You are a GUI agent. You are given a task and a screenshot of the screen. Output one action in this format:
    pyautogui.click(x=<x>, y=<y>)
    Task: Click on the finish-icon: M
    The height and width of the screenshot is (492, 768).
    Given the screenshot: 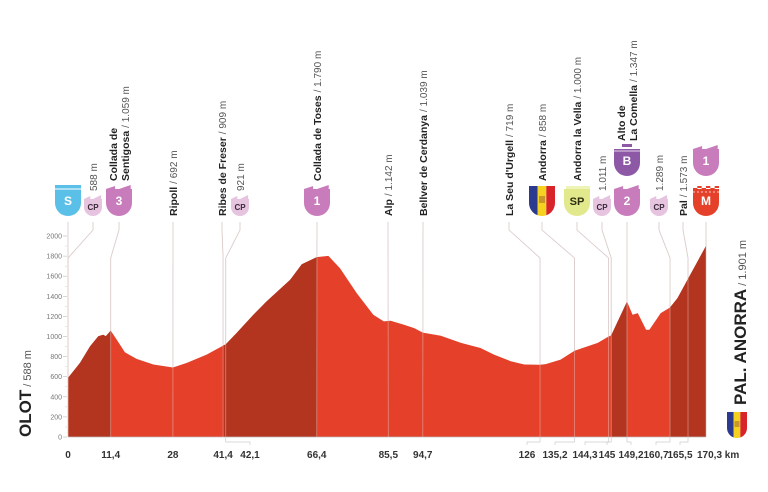 What is the action you would take?
    pyautogui.click(x=706, y=201)
    